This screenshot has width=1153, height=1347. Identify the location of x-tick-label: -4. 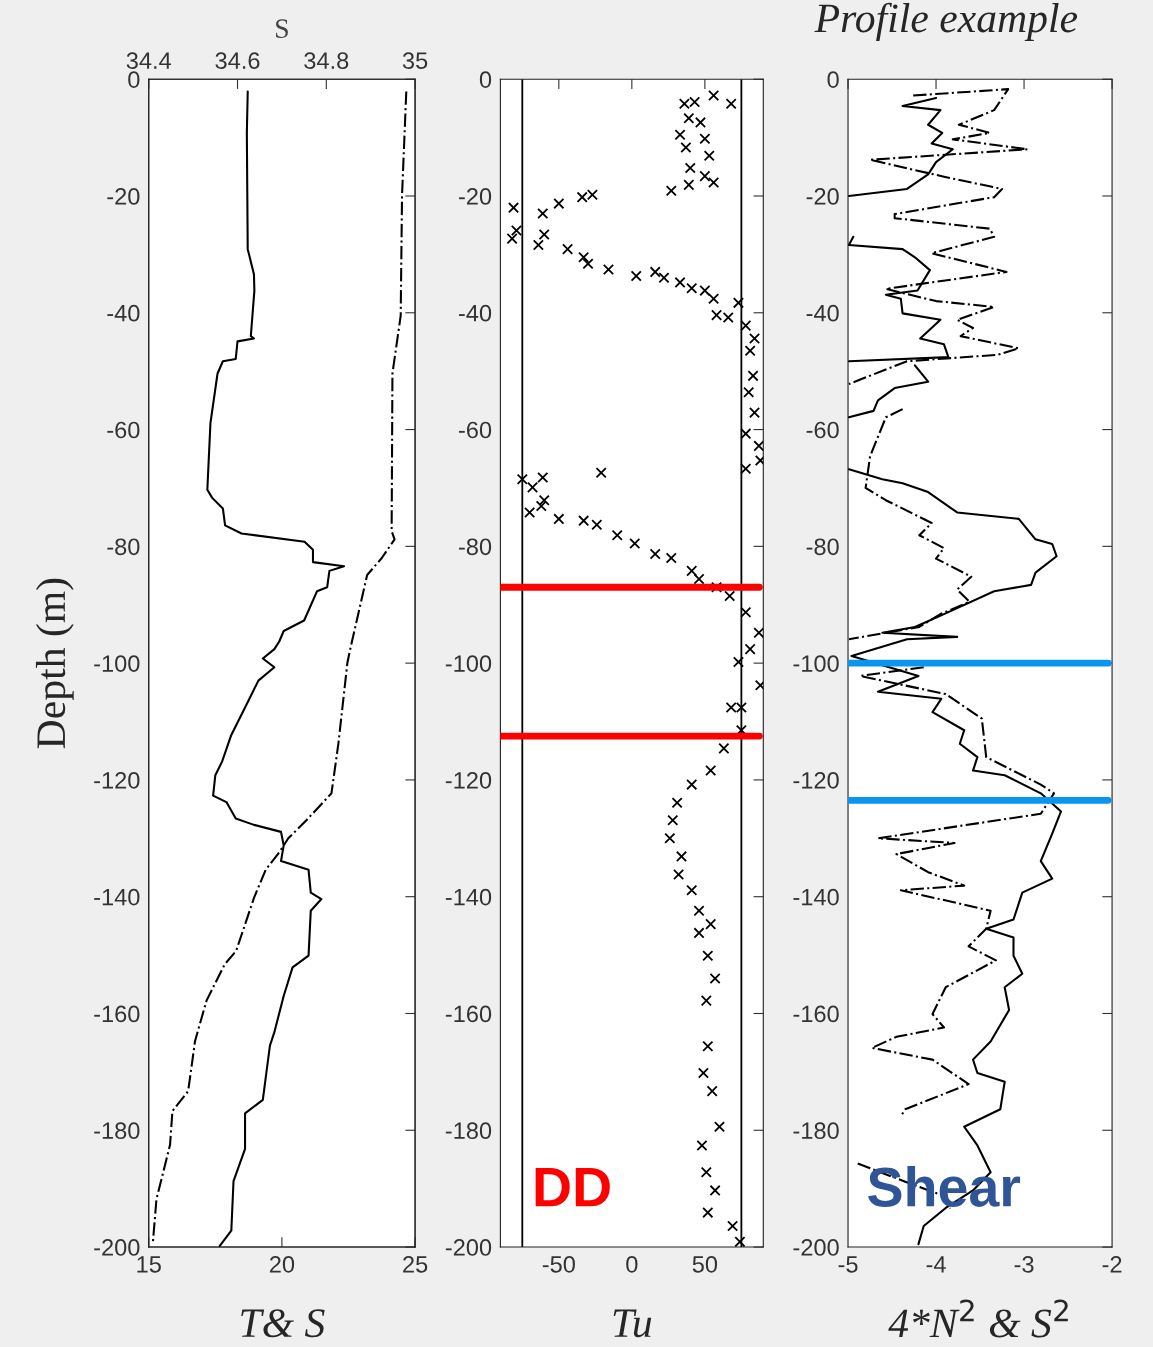
(936, 1264).